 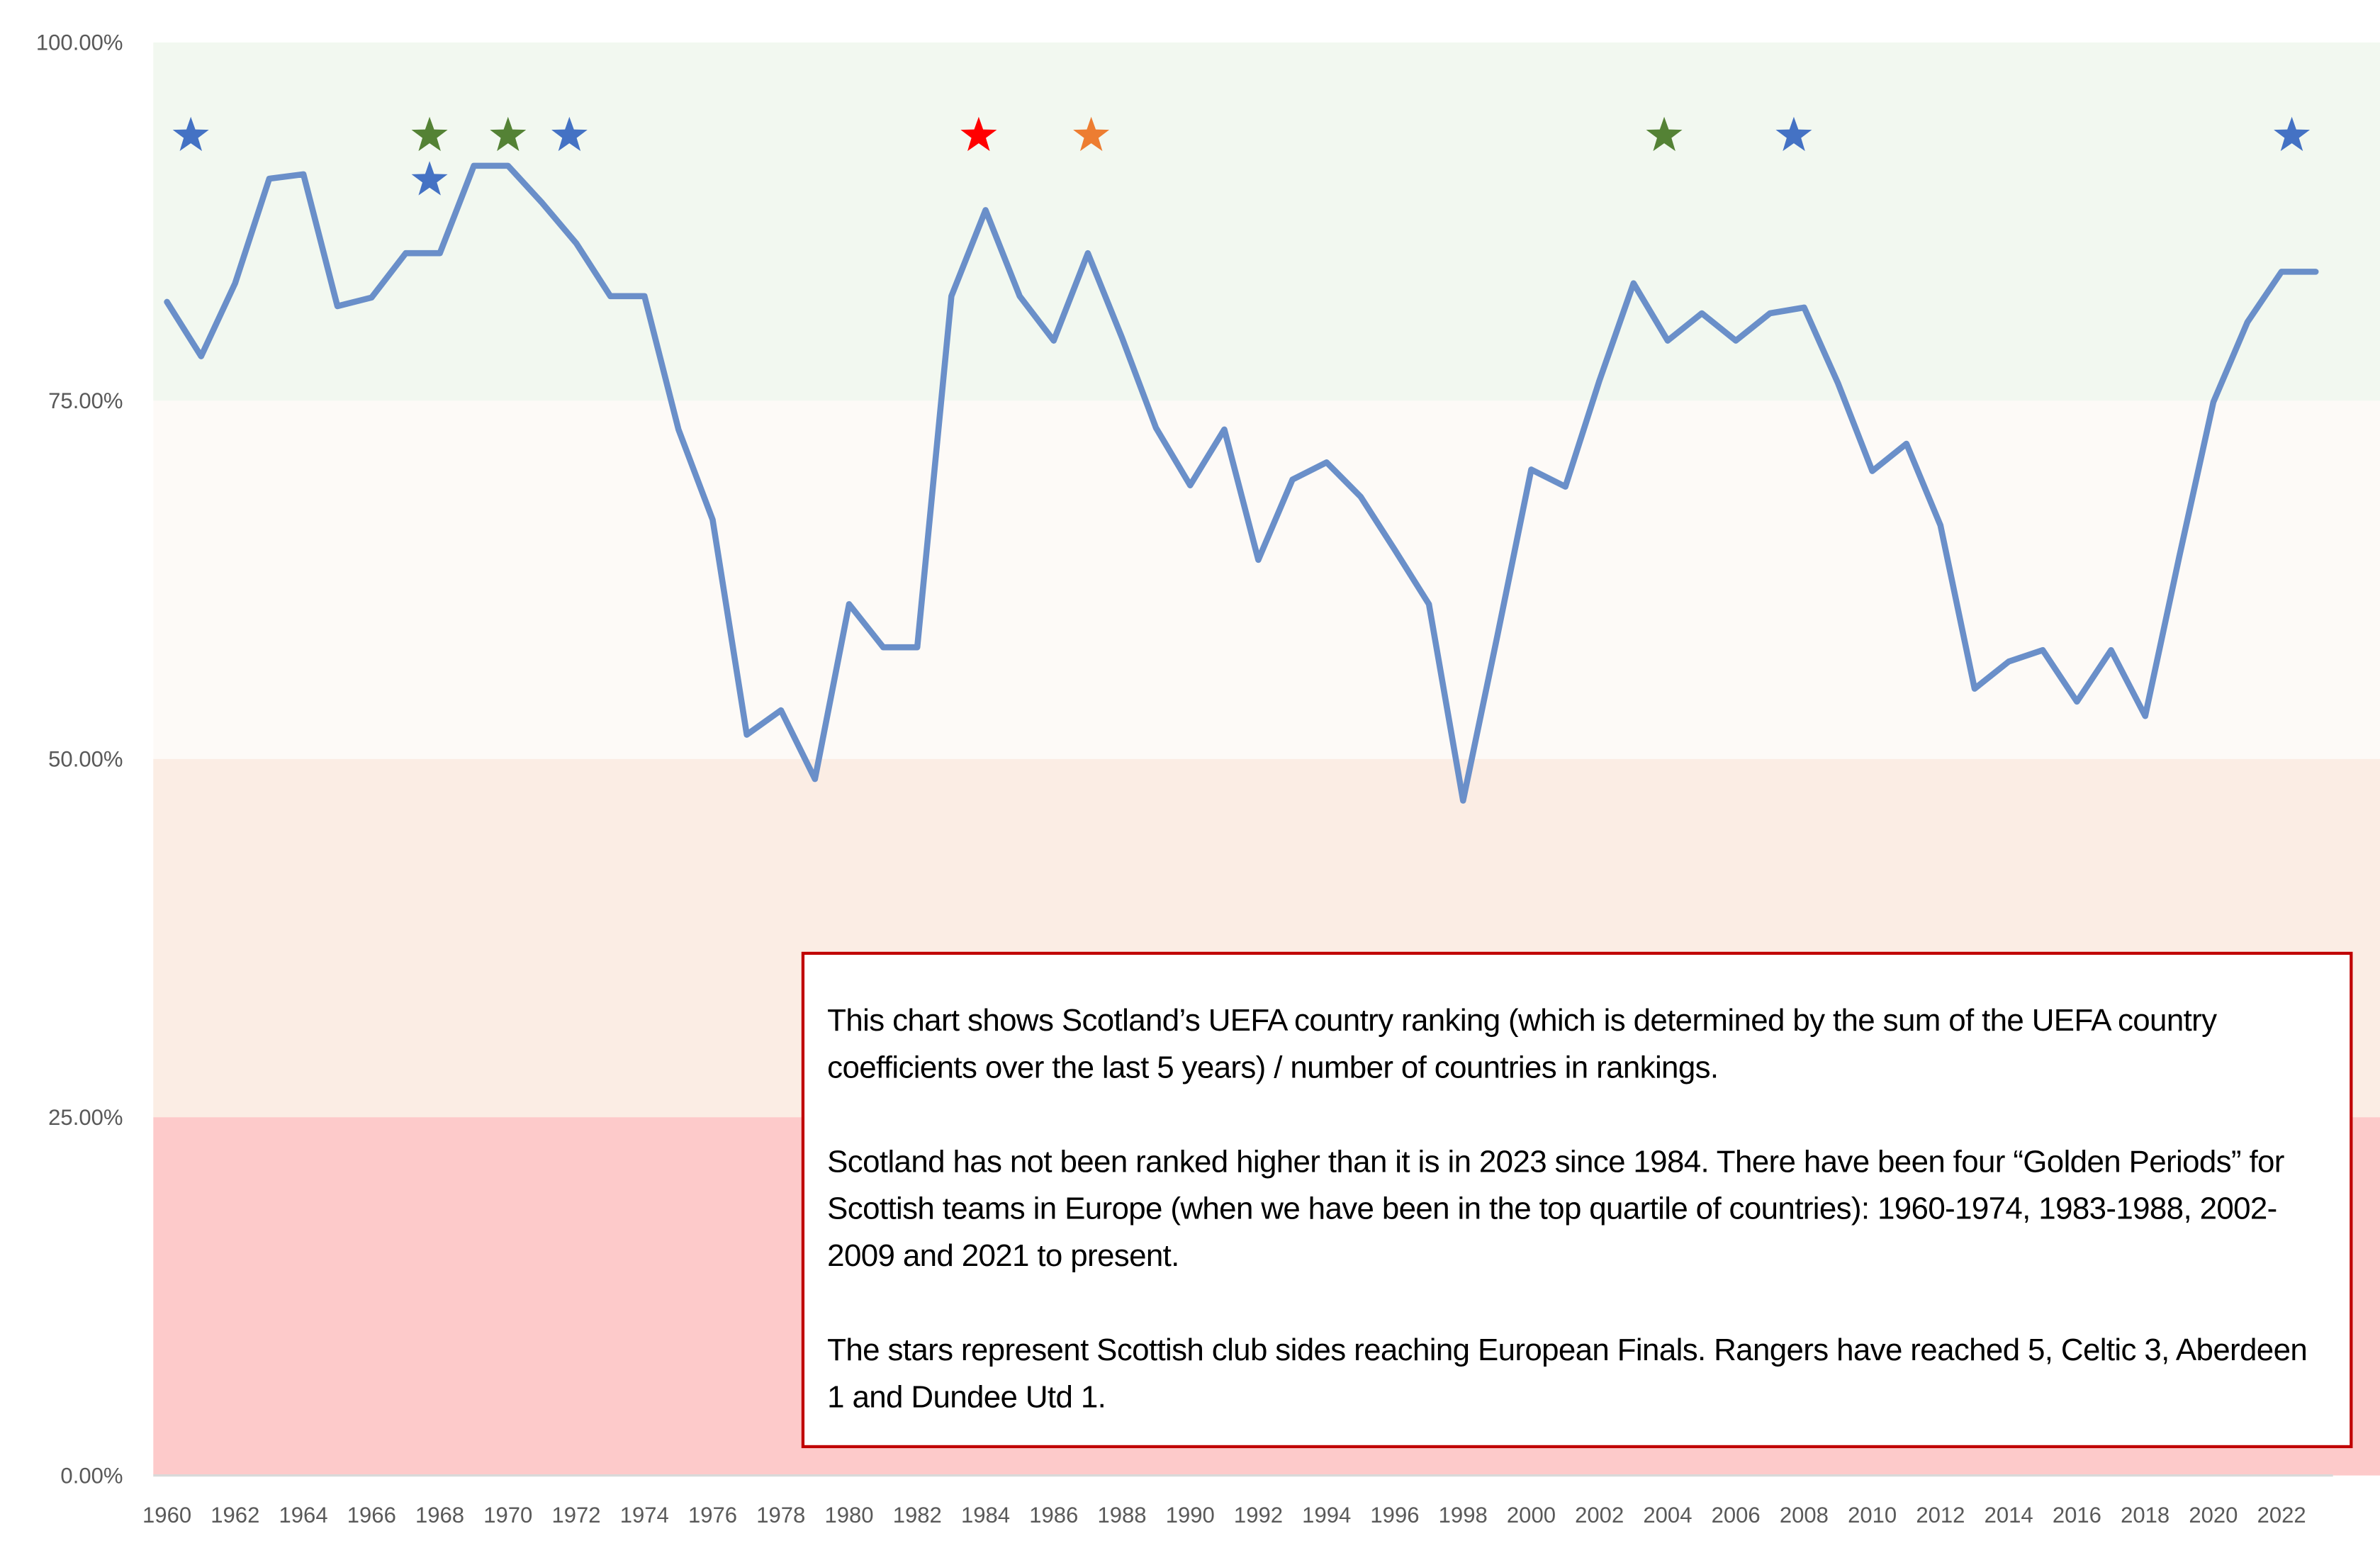 I want to click on x-tick-label: 1992, so click(x=1259, y=1515).